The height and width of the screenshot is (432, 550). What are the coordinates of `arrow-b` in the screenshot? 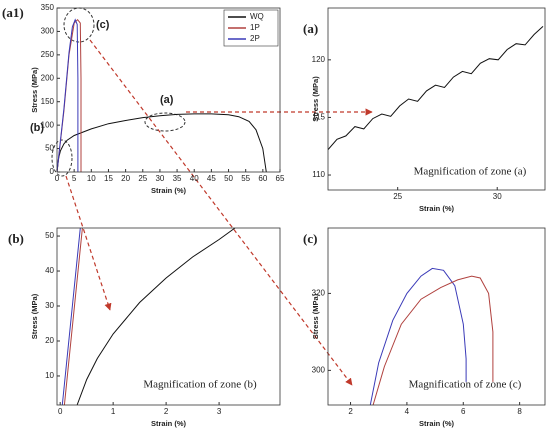 It's located at (88, 243).